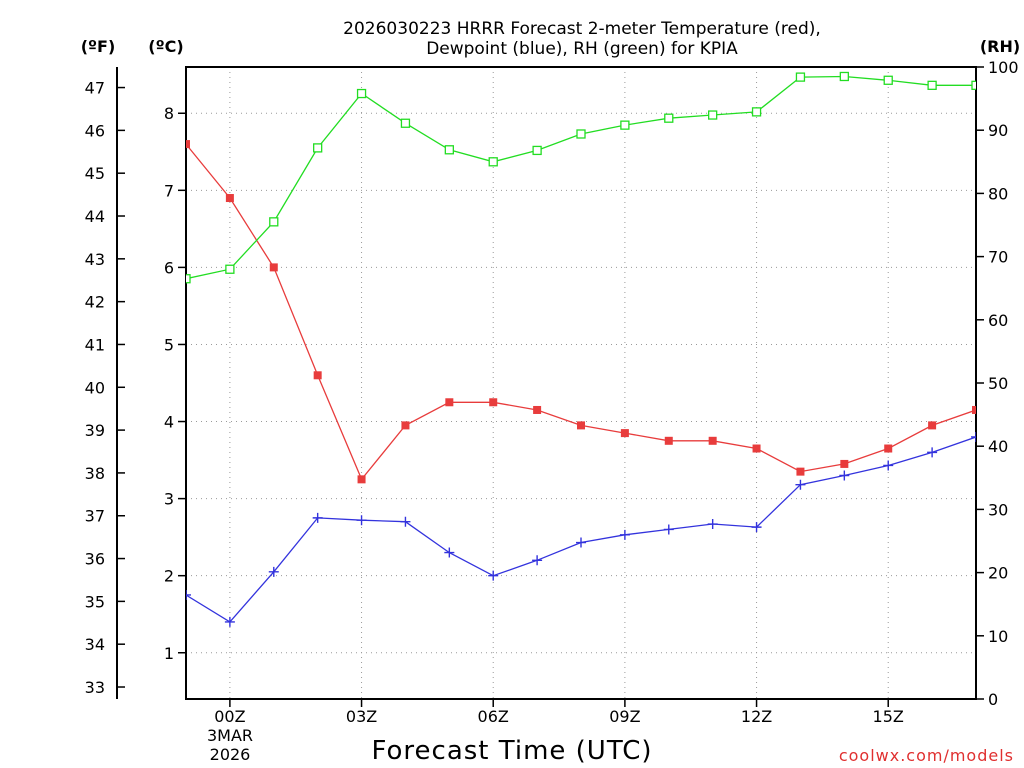 The width and height of the screenshot is (1024, 768). What do you see at coordinates (169, 190) in the screenshot?
I see `c-tick-label: 7` at bounding box center [169, 190].